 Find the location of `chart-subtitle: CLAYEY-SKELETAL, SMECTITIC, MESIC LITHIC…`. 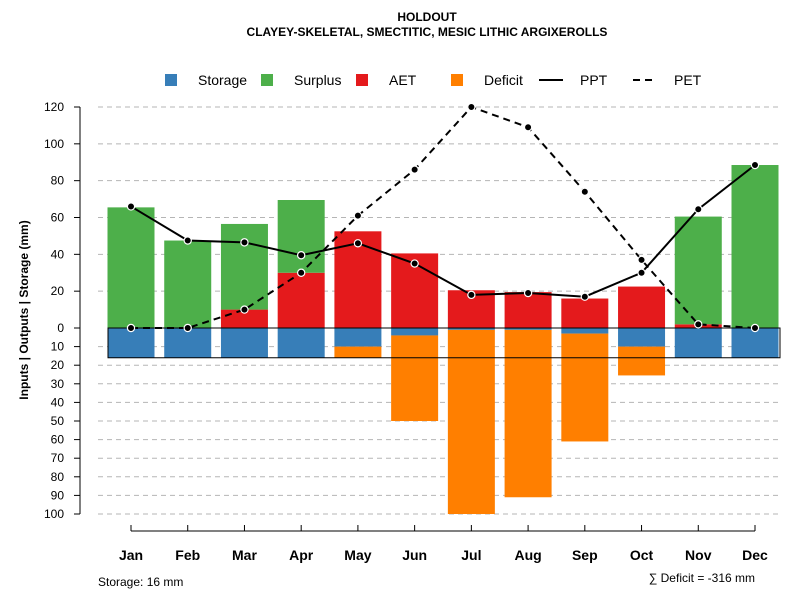

chart-subtitle: CLAYEY-SKELETAL, SMECTITIC, MESIC LITHIC… is located at coordinates (427, 32).